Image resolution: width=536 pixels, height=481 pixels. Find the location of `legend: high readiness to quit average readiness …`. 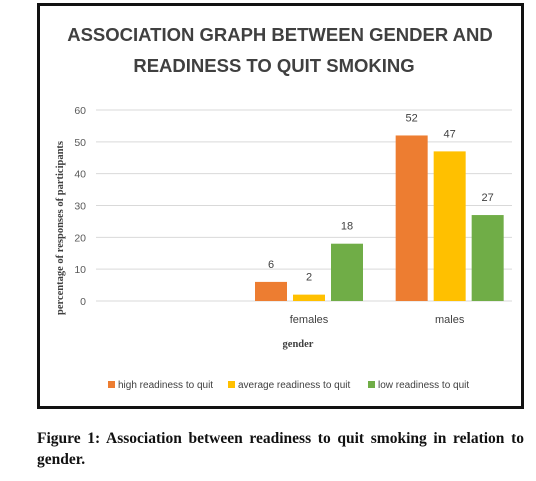

legend: high readiness to quit average readiness … is located at coordinates (288, 385).